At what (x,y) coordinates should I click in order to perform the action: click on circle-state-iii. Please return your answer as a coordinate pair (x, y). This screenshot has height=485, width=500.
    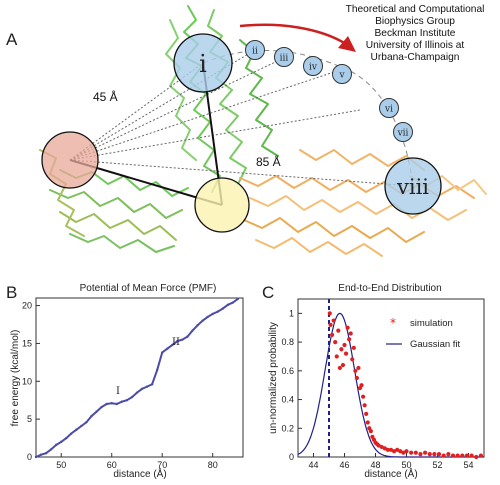
    Looking at the image, I should click on (284, 57).